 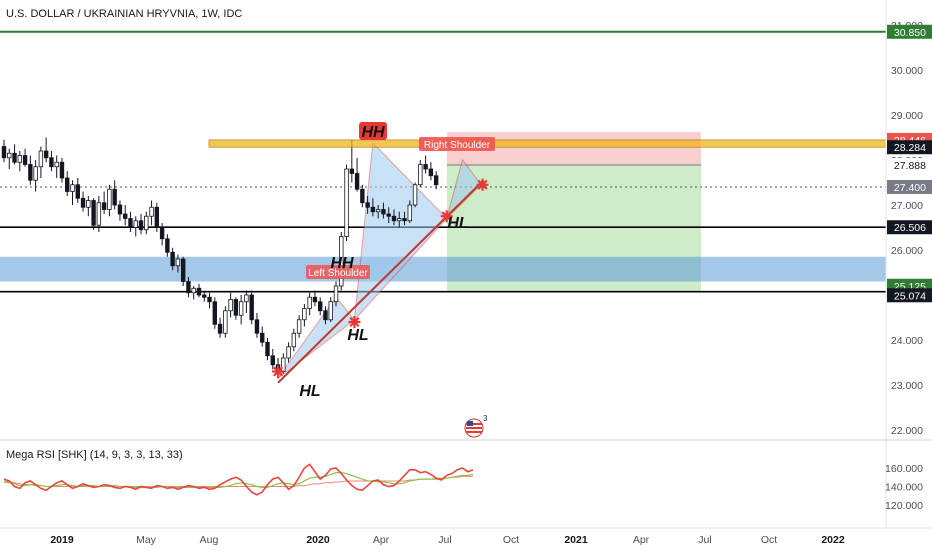 I want to click on svg-text: 30.850, so click(x=910, y=33).